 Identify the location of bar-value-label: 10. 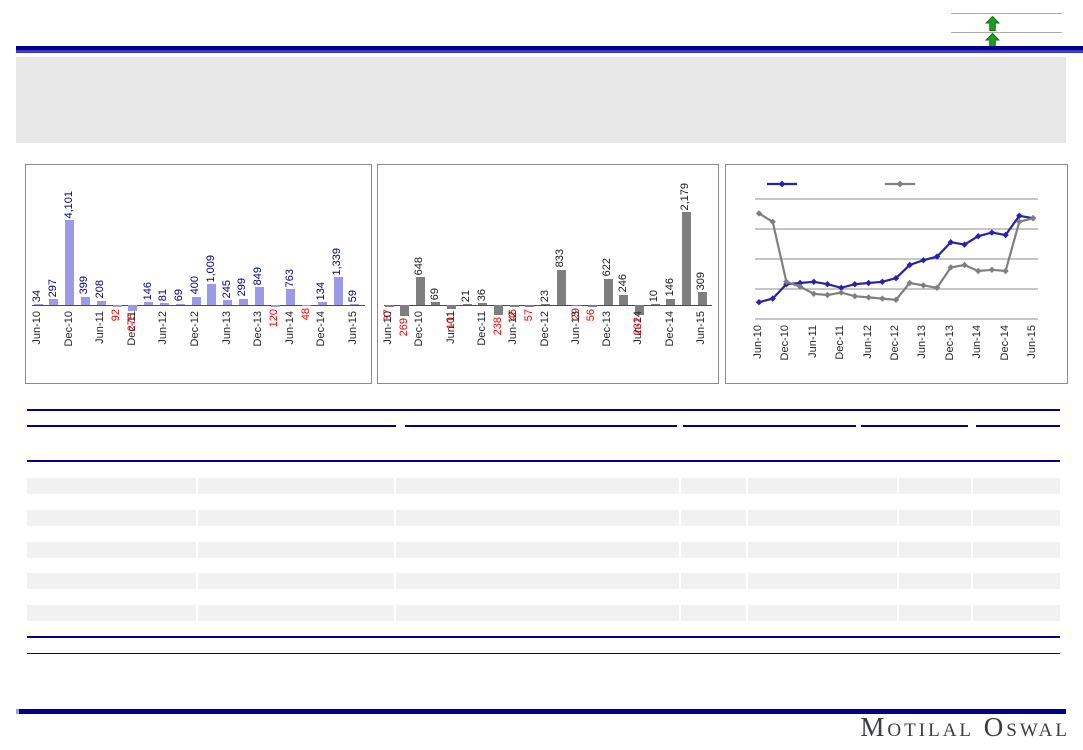
(654, 295).